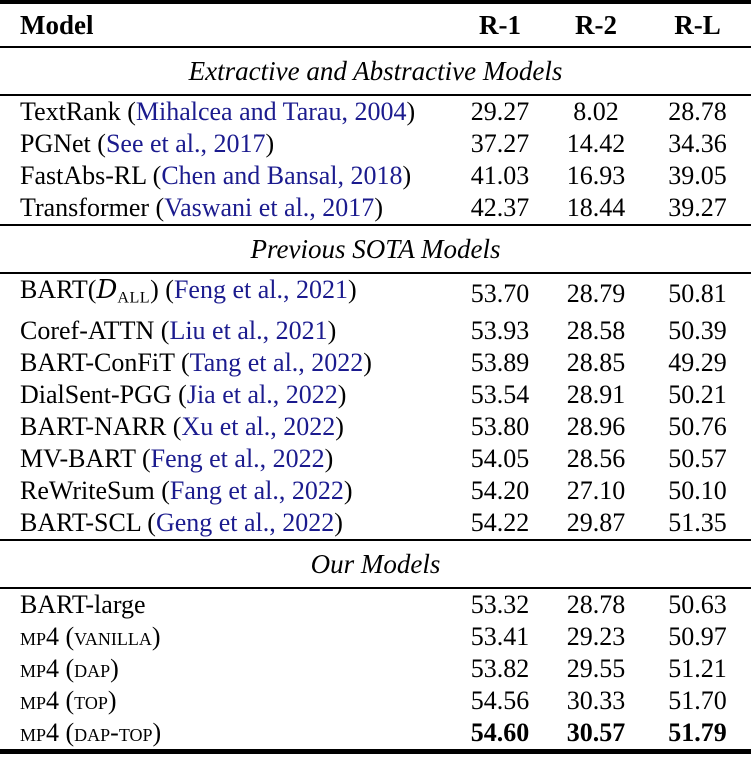 This screenshot has width=751, height=766. Describe the element at coordinates (269, 207) in the screenshot. I see `citation-link: Vaswani et al., 2017` at that location.